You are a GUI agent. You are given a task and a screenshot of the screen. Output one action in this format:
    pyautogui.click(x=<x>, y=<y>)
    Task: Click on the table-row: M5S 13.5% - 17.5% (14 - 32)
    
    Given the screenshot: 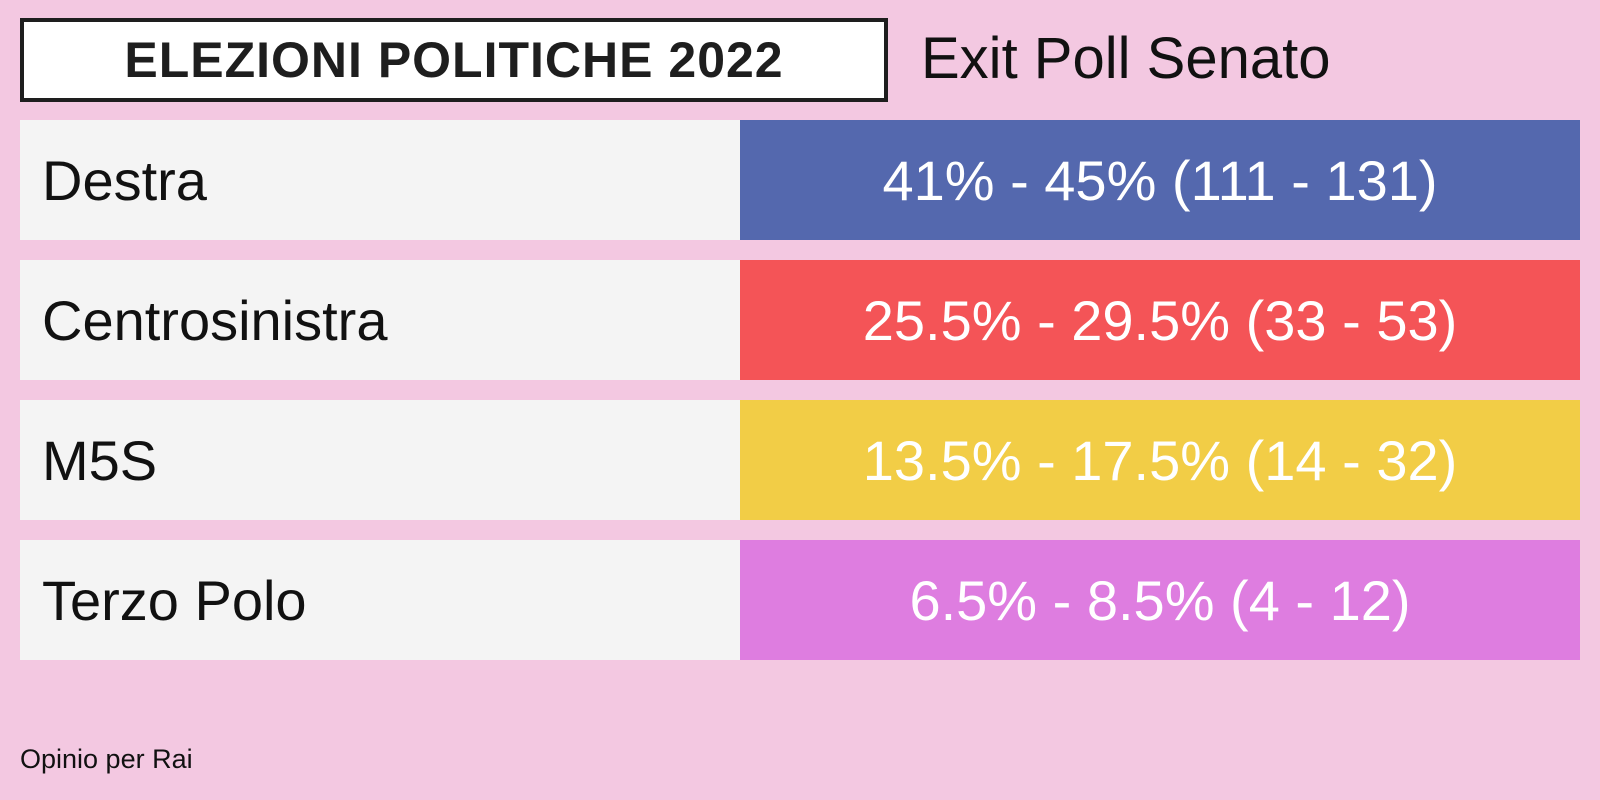 What is the action you would take?
    pyautogui.click(x=800, y=460)
    